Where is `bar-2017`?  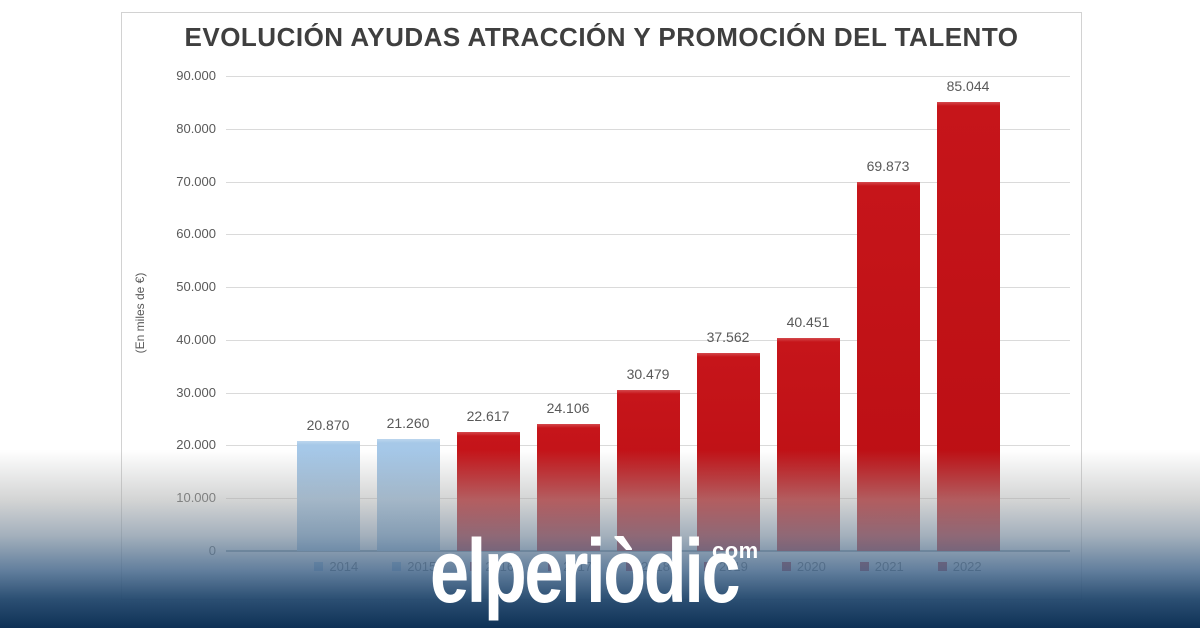 bar-2017 is located at coordinates (568, 487).